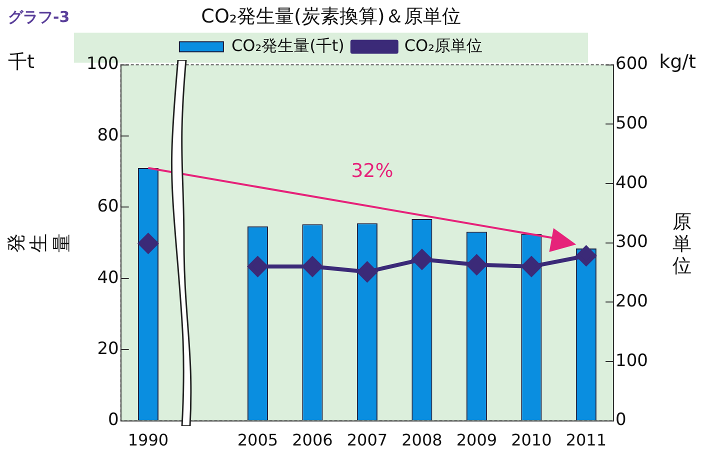 The width and height of the screenshot is (702, 456). What do you see at coordinates (39, 242) in the screenshot?
I see `y-axis-title: 発生量` at bounding box center [39, 242].